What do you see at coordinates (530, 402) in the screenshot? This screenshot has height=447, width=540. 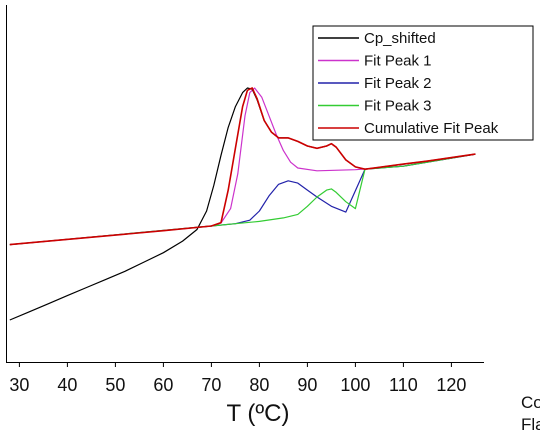 I see `side-text-1: Co` at bounding box center [530, 402].